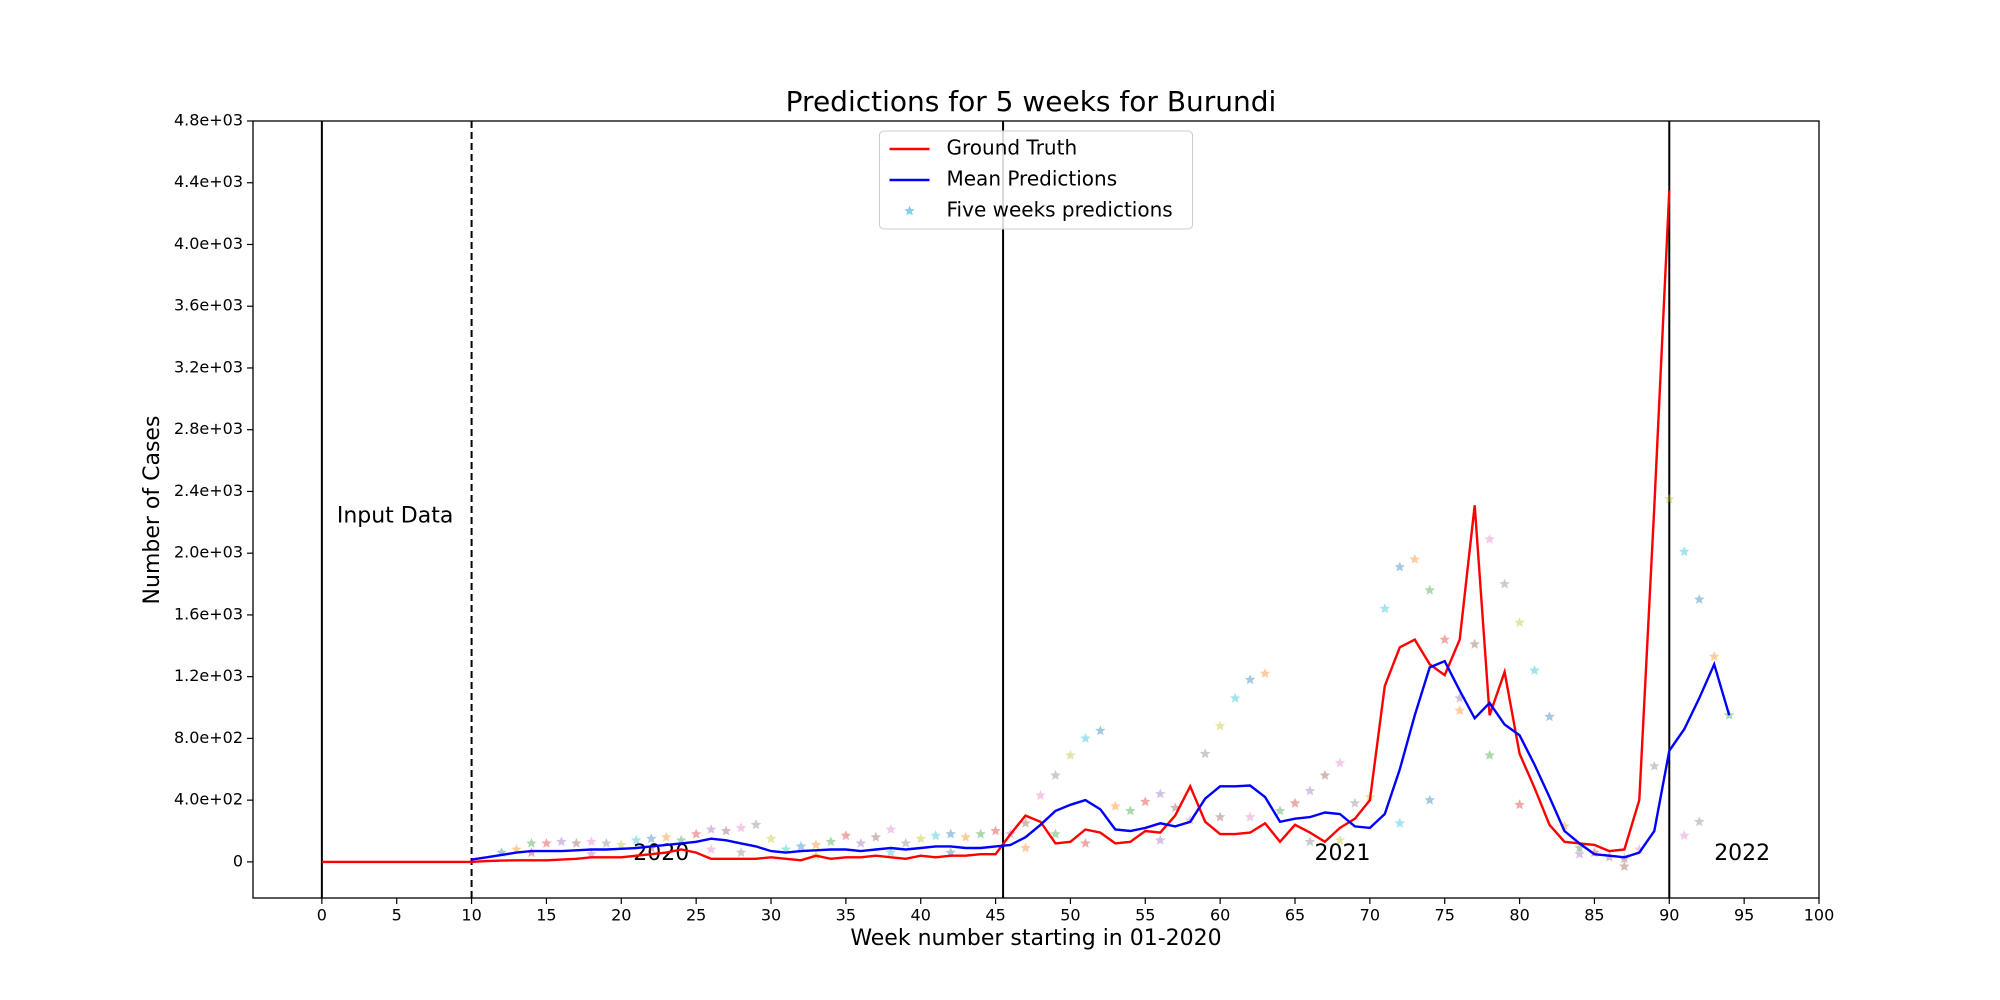  Describe the element at coordinates (1819, 915) in the screenshot. I see `x-tick-label: 100` at that location.